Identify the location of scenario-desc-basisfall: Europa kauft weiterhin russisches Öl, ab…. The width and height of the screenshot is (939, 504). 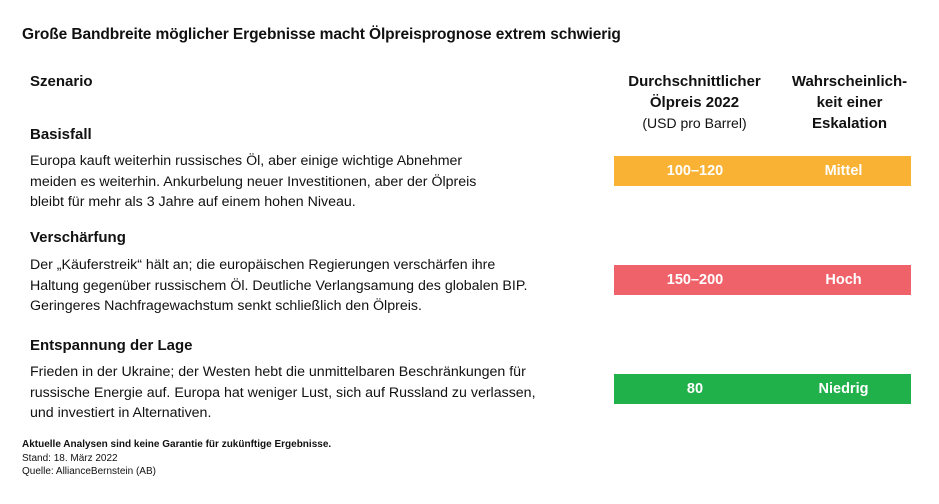
(310, 182).